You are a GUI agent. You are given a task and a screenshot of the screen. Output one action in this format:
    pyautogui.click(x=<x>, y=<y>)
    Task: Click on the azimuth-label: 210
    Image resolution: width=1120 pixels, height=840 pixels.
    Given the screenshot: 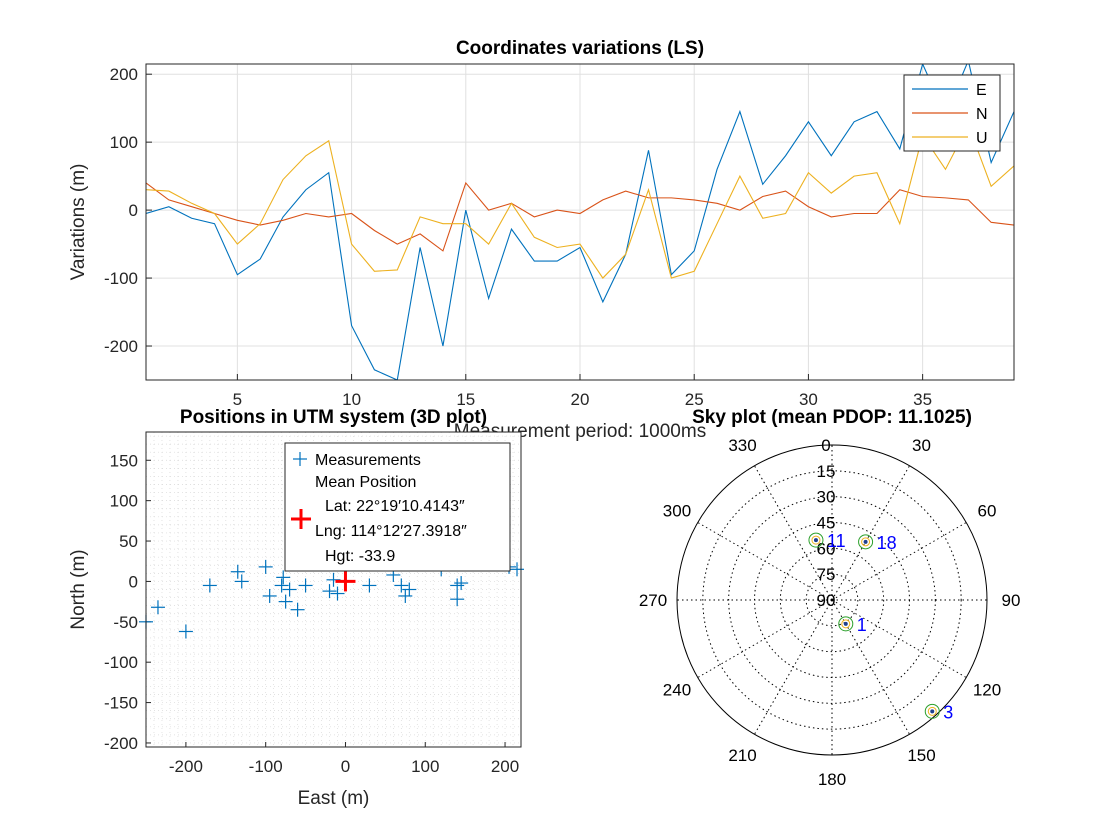 What is the action you would take?
    pyautogui.click(x=742, y=755)
    